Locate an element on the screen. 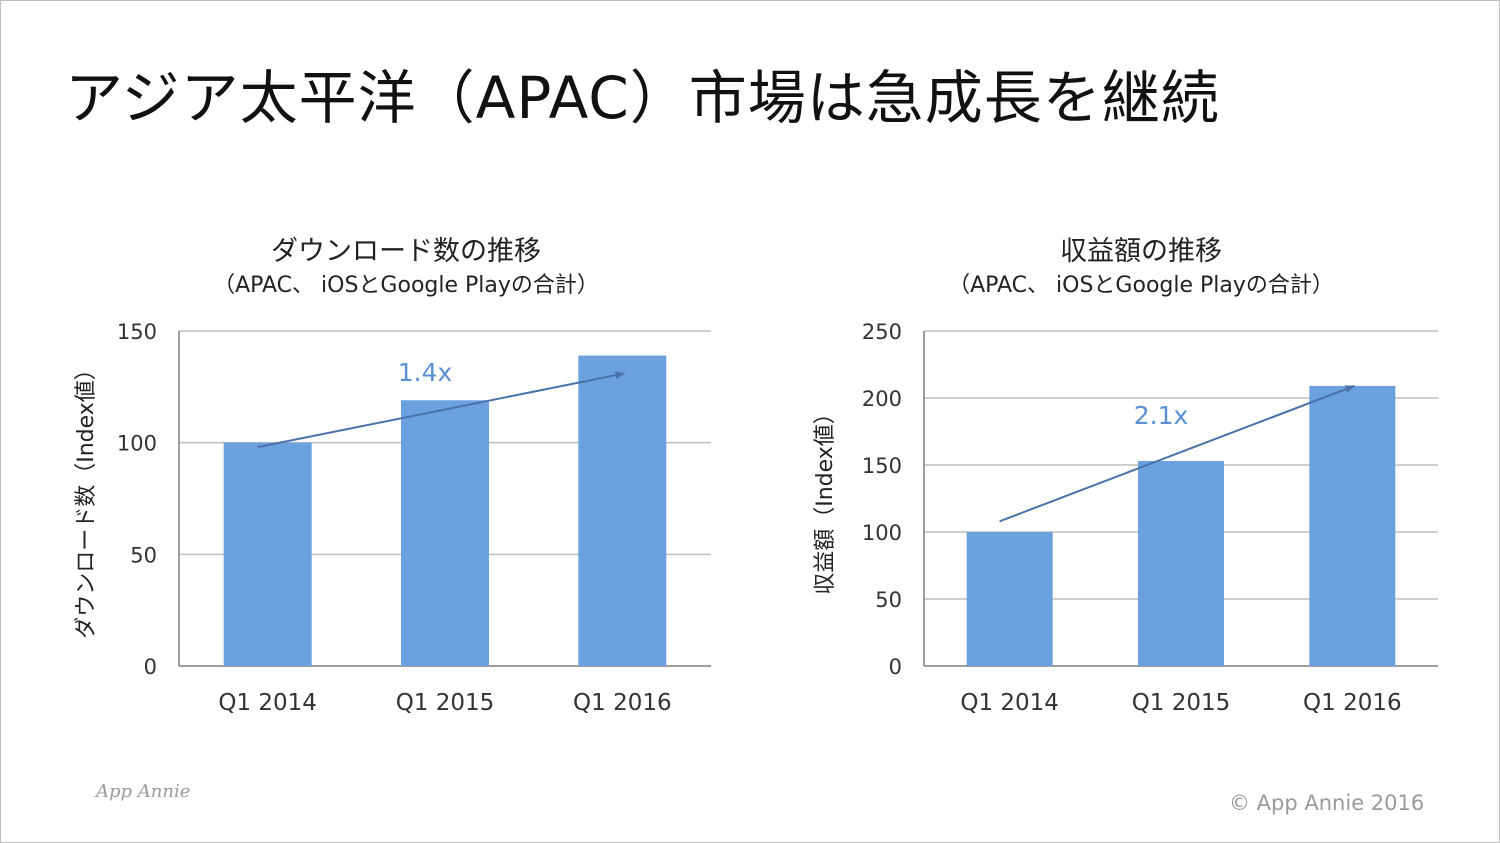 Image resolution: width=1500 pixels, height=843 pixels. y-axis-label: ダウンロード数（Index値） is located at coordinates (86, 498).